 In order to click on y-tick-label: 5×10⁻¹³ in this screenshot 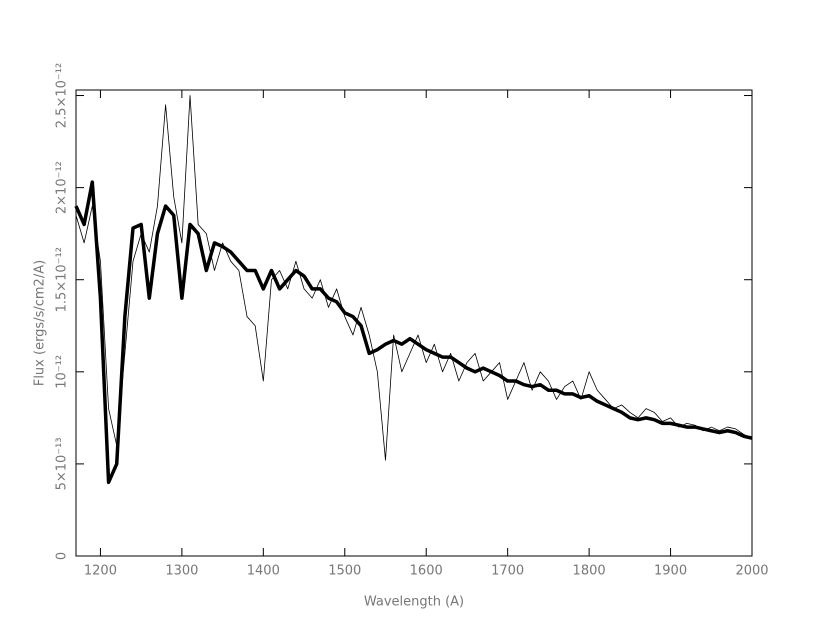, I will do `click(62, 463)`.